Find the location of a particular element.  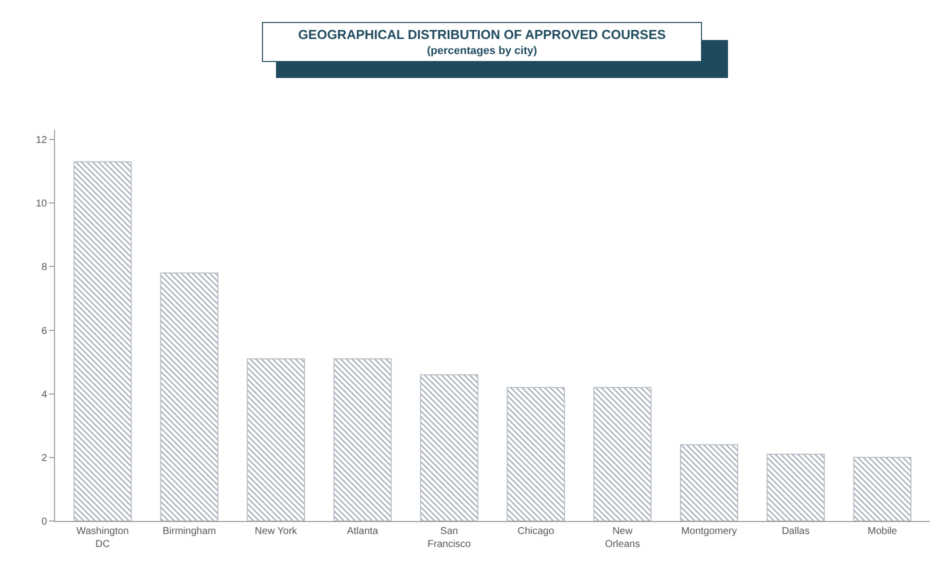

x-tick-label: Montgomery is located at coordinates (709, 531).